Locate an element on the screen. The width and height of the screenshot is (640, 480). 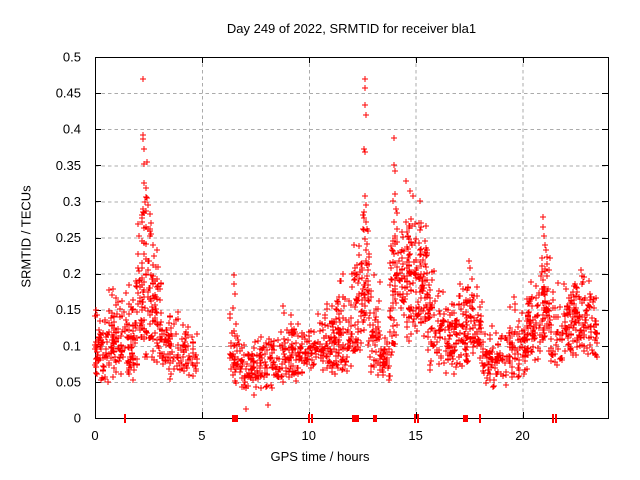
y-tick-label: 0.05 is located at coordinates (68, 381).